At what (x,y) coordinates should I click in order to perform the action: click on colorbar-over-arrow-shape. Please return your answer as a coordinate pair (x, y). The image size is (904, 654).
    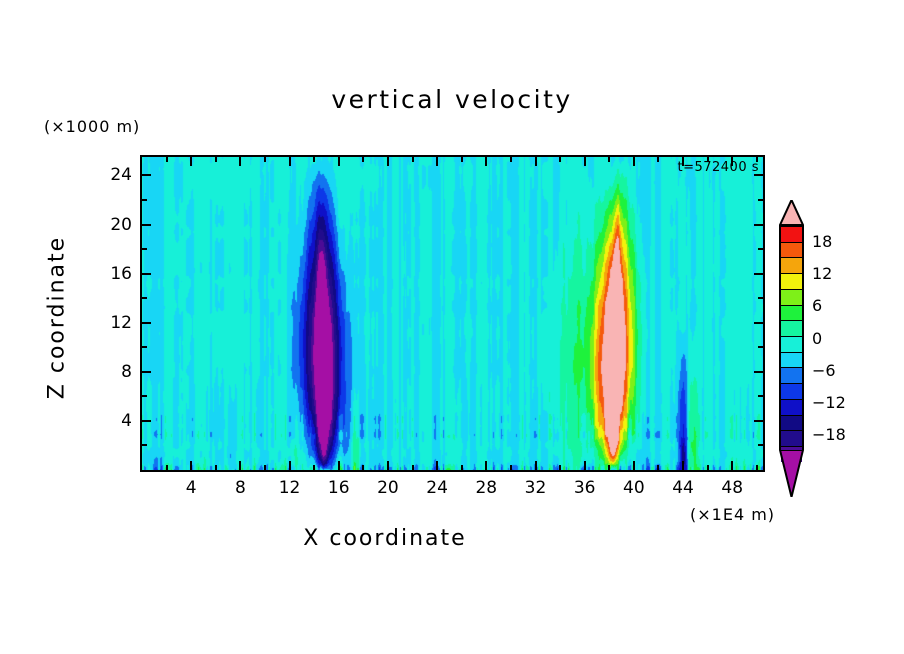
    Looking at the image, I should click on (791, 211).